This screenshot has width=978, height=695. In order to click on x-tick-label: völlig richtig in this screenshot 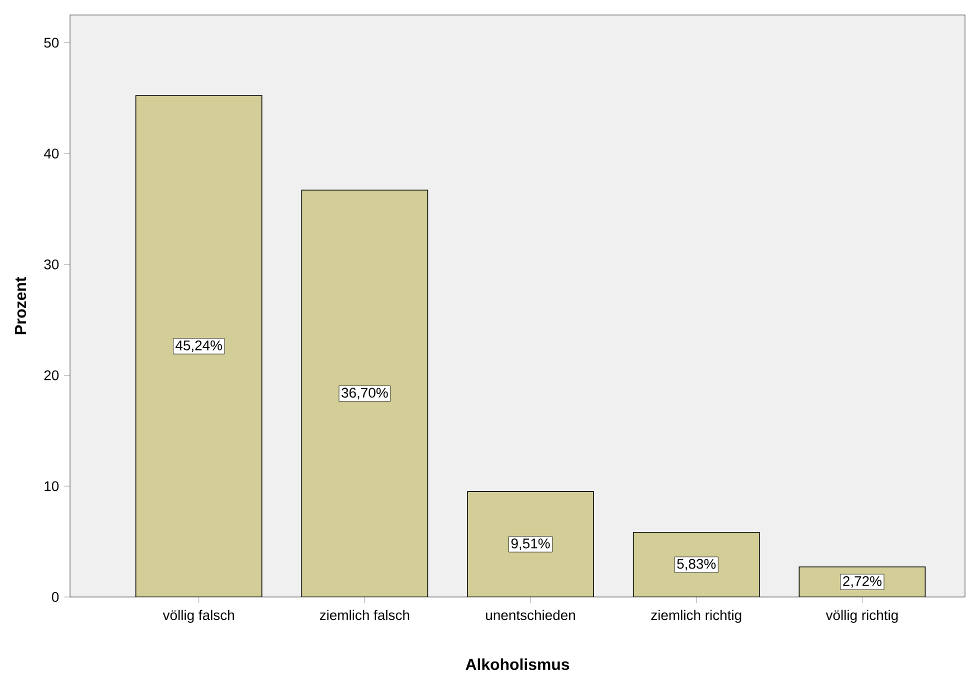, I will do `click(862, 616)`.